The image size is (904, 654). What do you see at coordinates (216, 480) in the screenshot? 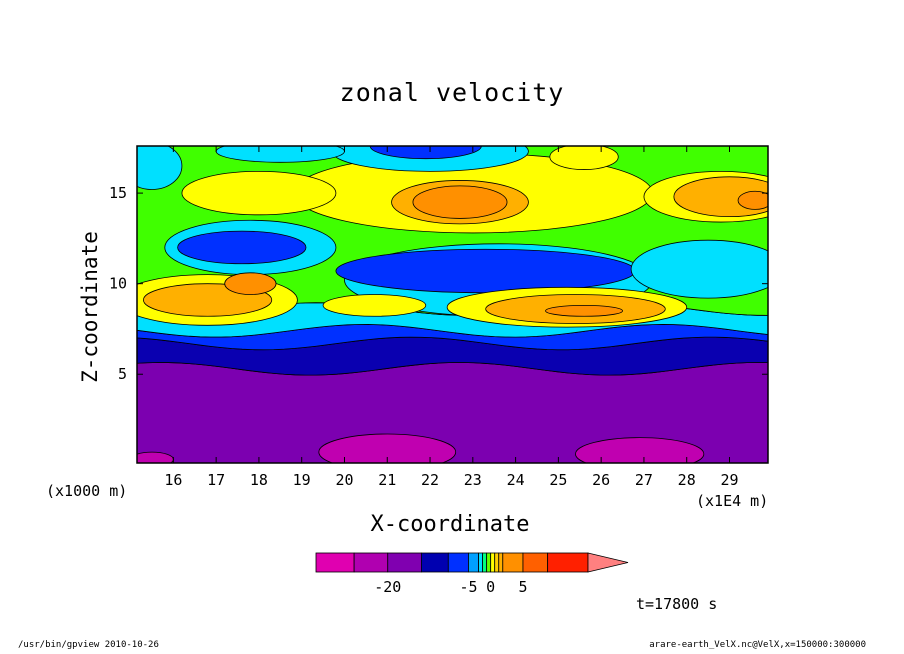
I see `x-tick-label: 17` at bounding box center [216, 480].